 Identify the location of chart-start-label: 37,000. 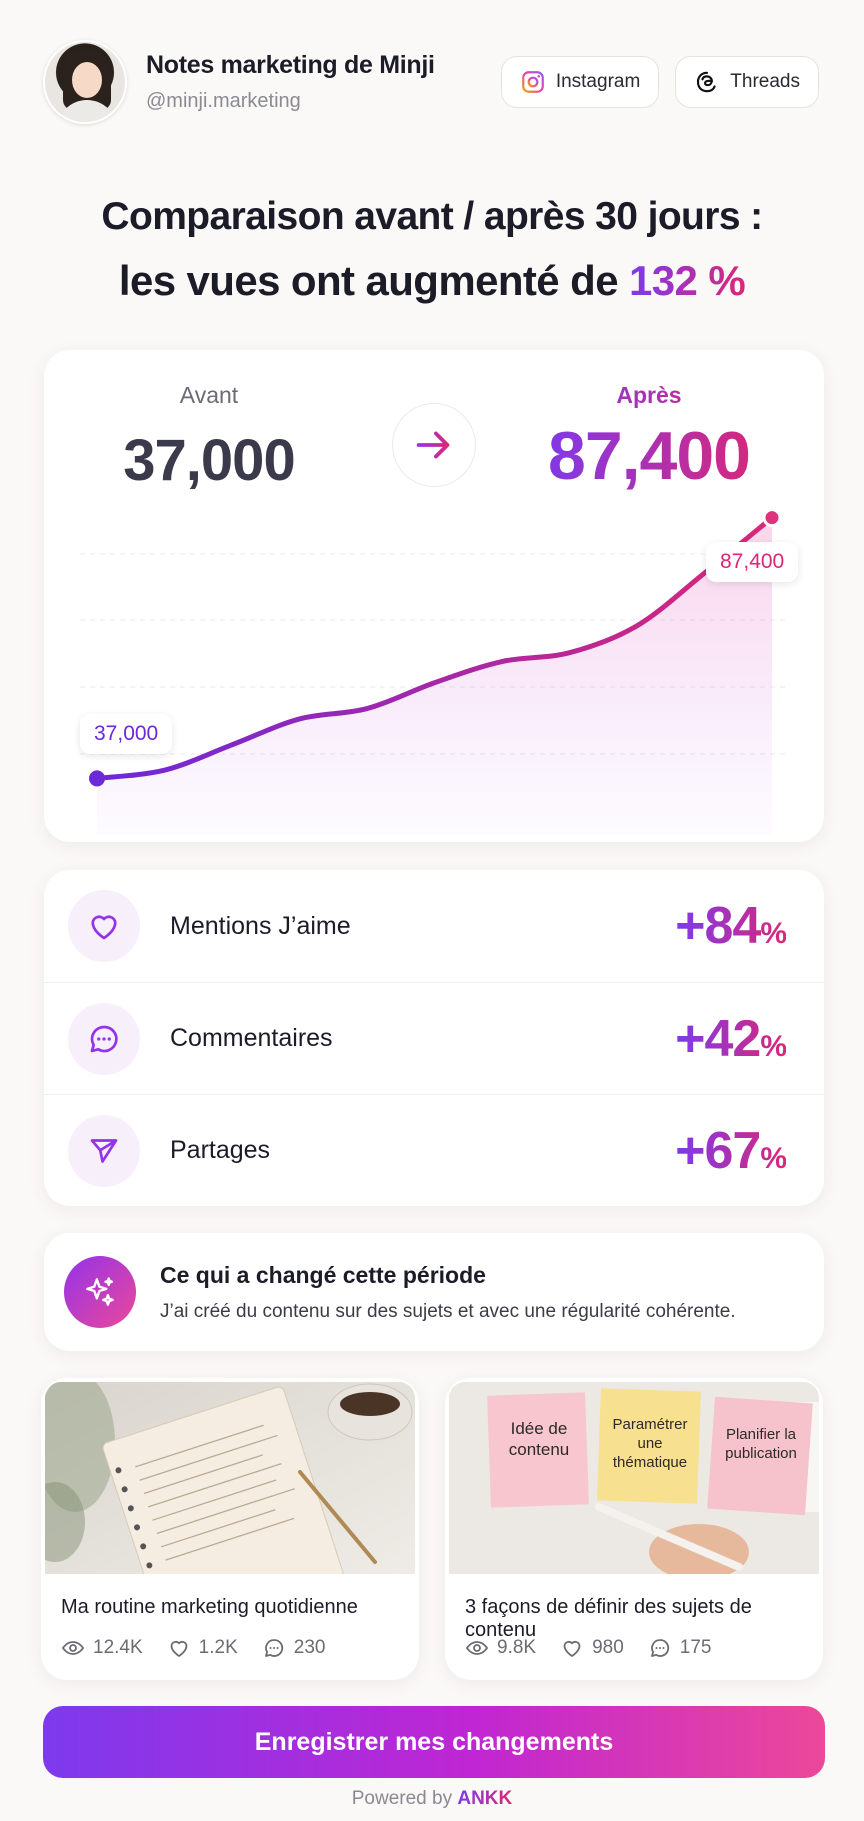
(126, 734).